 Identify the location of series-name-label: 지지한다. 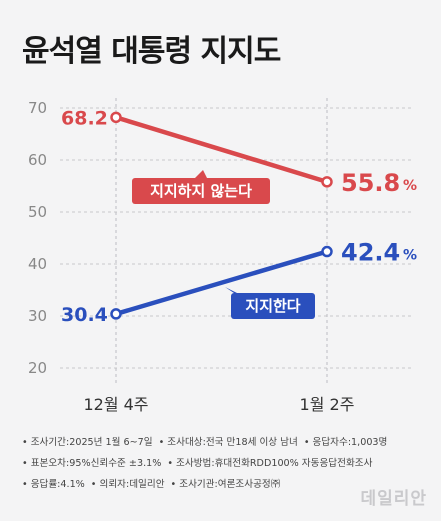
(272, 306).